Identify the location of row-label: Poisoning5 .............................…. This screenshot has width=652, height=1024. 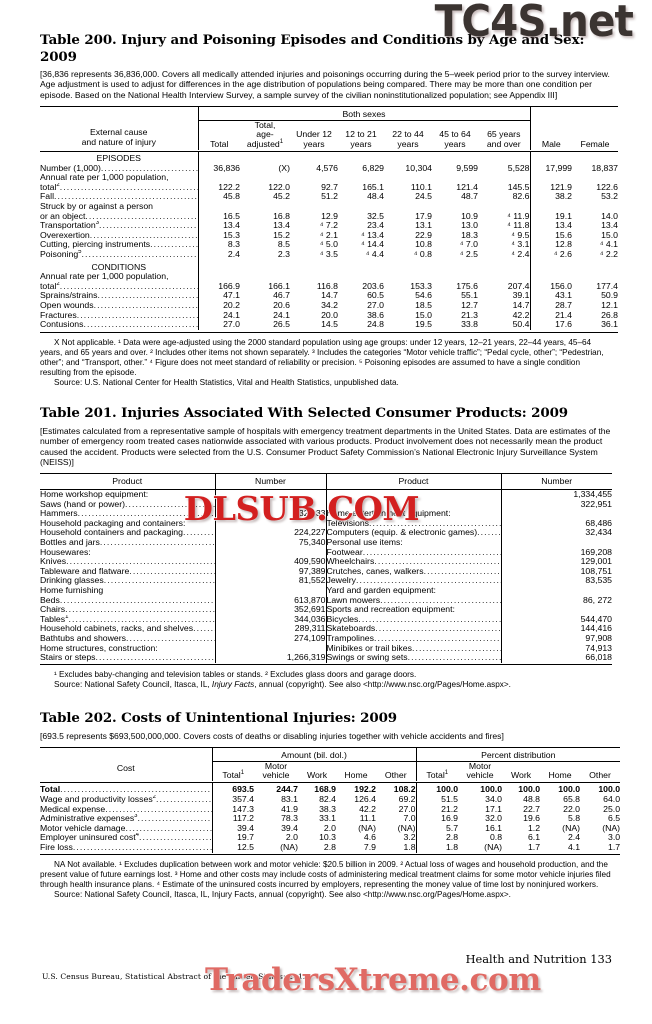
(119, 255).